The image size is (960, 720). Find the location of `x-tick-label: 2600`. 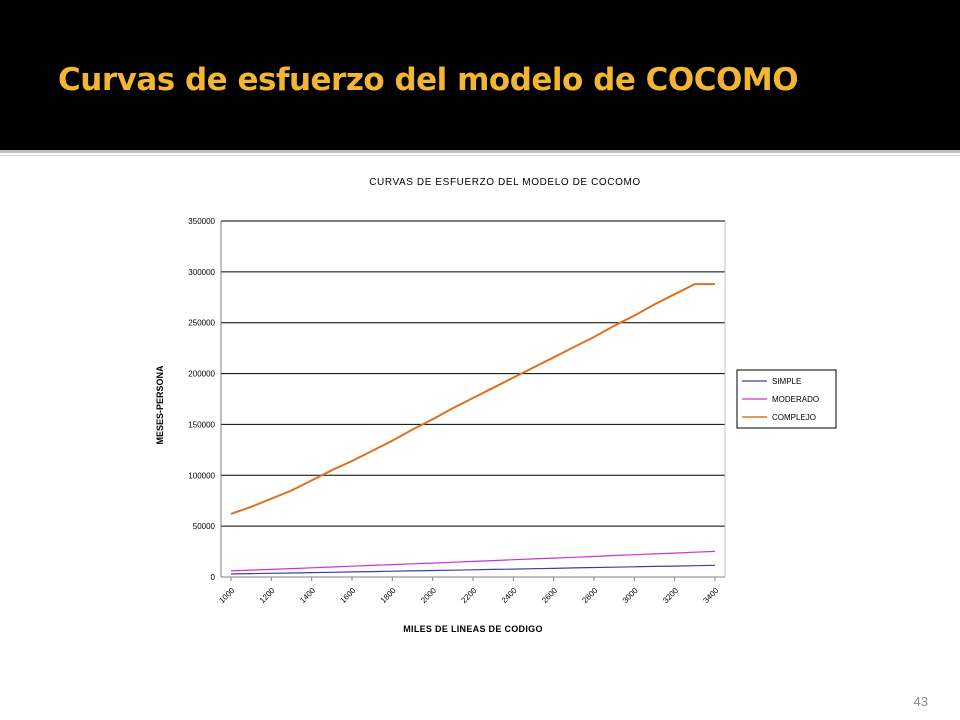

x-tick-label: 2600 is located at coordinates (549, 595).